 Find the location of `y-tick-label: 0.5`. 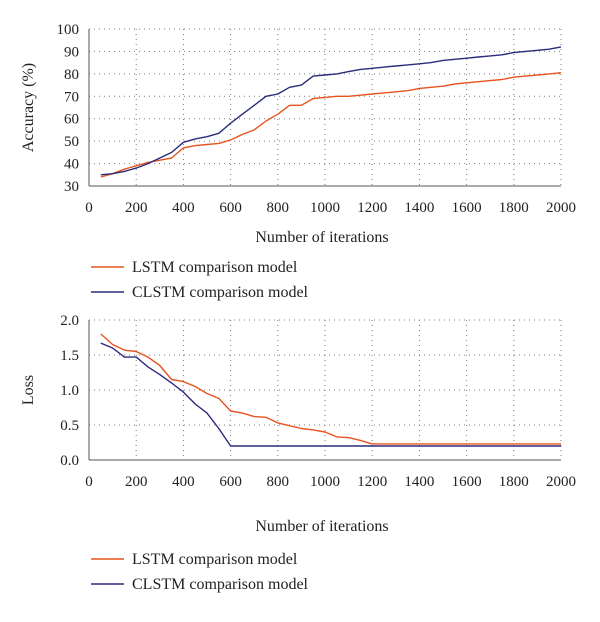

y-tick-label: 0.5 is located at coordinates (69, 426).